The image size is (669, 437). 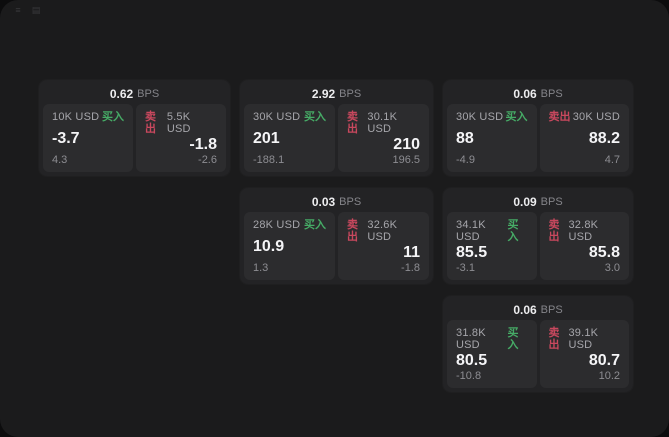 What do you see at coordinates (472, 252) in the screenshot?
I see `buy-price: 85.5` at bounding box center [472, 252].